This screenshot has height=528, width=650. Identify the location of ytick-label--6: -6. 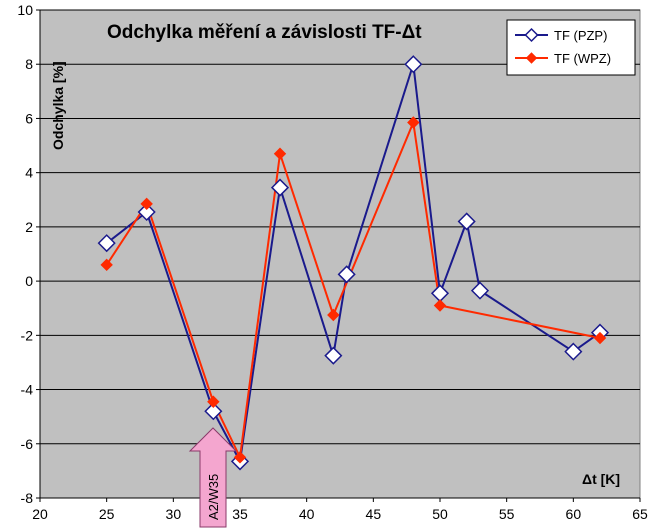
(27, 444).